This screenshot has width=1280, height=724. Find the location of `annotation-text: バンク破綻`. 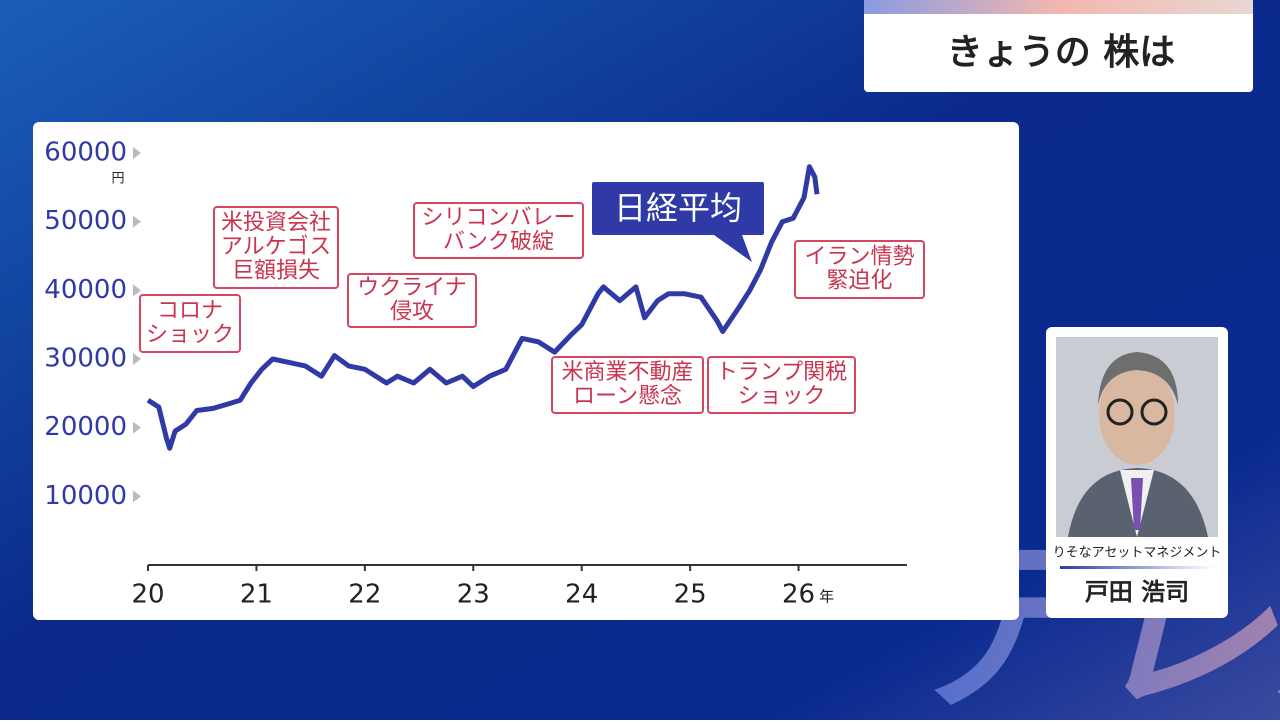

annotation-text: バンク破綻 is located at coordinates (498, 242).